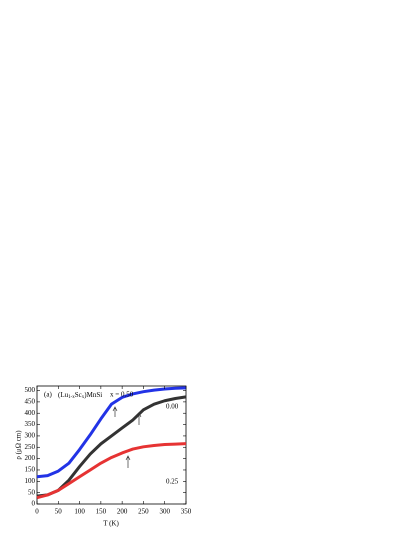 The image size is (415, 537). I want to click on x-tick-label: 100, so click(79, 512).